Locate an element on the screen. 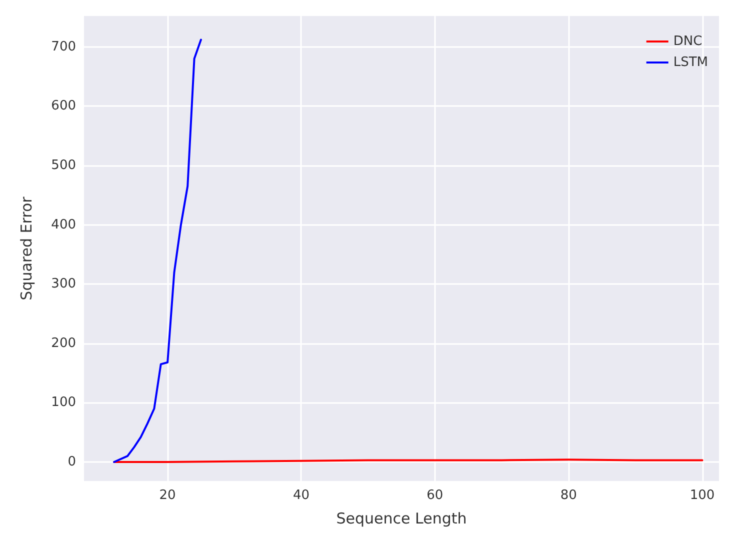  x-tick-label: 60 is located at coordinates (435, 495).